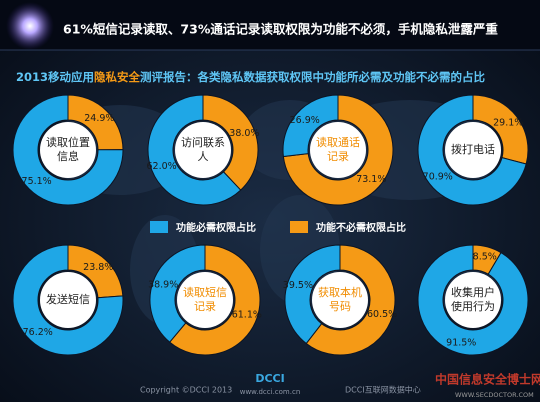 This screenshot has height=402, width=540. Describe the element at coordinates (186, 390) in the screenshot. I see `copyright: Copyright ©DCCI 2013` at that location.